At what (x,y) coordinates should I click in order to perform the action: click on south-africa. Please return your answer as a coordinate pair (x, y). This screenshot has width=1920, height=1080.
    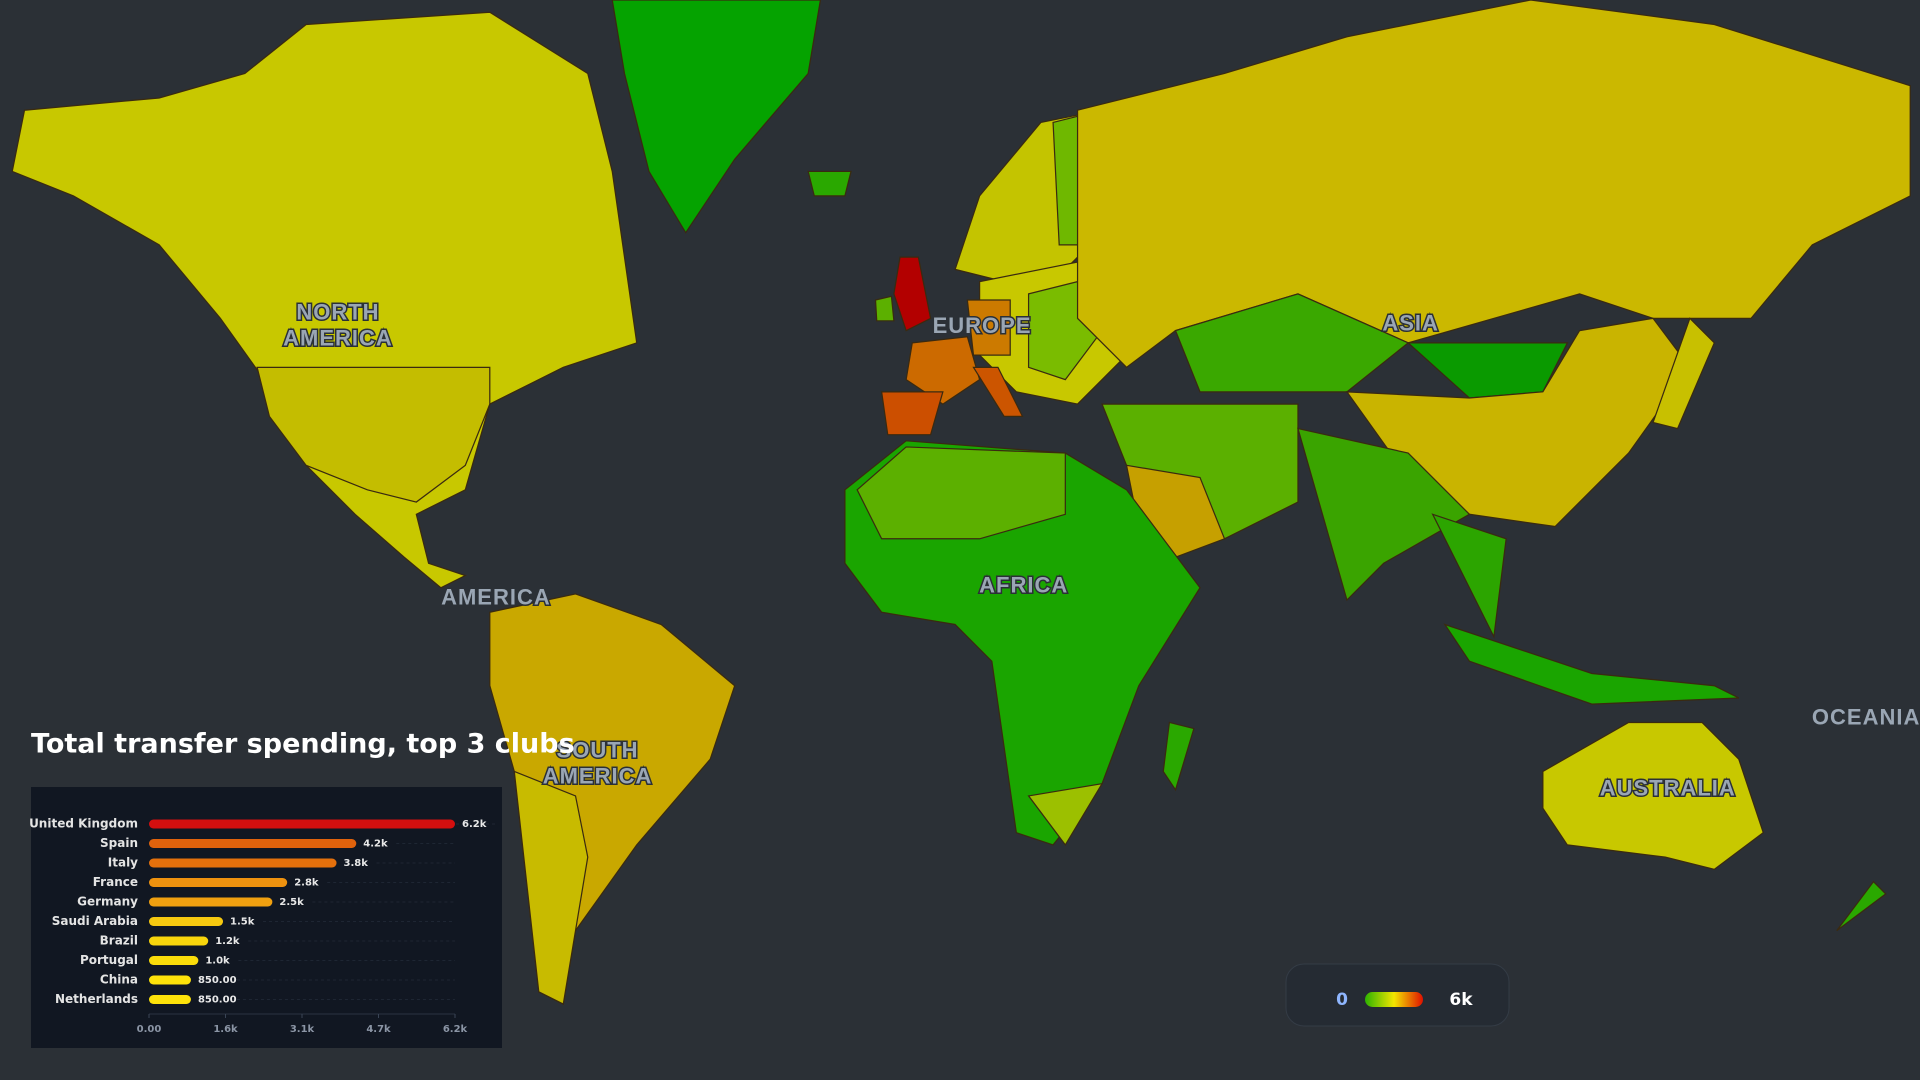
    Looking at the image, I should click on (1065, 814).